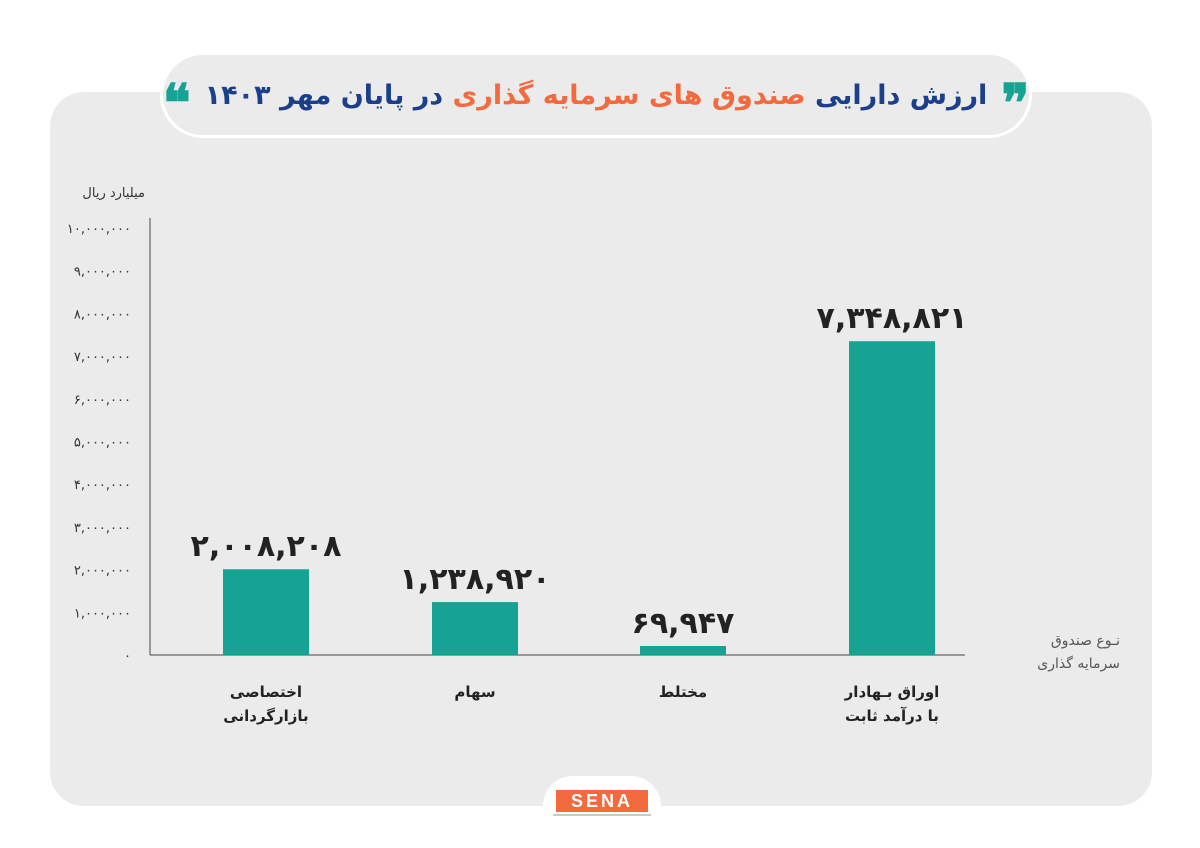  Describe the element at coordinates (901, 95) in the screenshot. I see `title-part-1: ارزش دارایی` at that location.